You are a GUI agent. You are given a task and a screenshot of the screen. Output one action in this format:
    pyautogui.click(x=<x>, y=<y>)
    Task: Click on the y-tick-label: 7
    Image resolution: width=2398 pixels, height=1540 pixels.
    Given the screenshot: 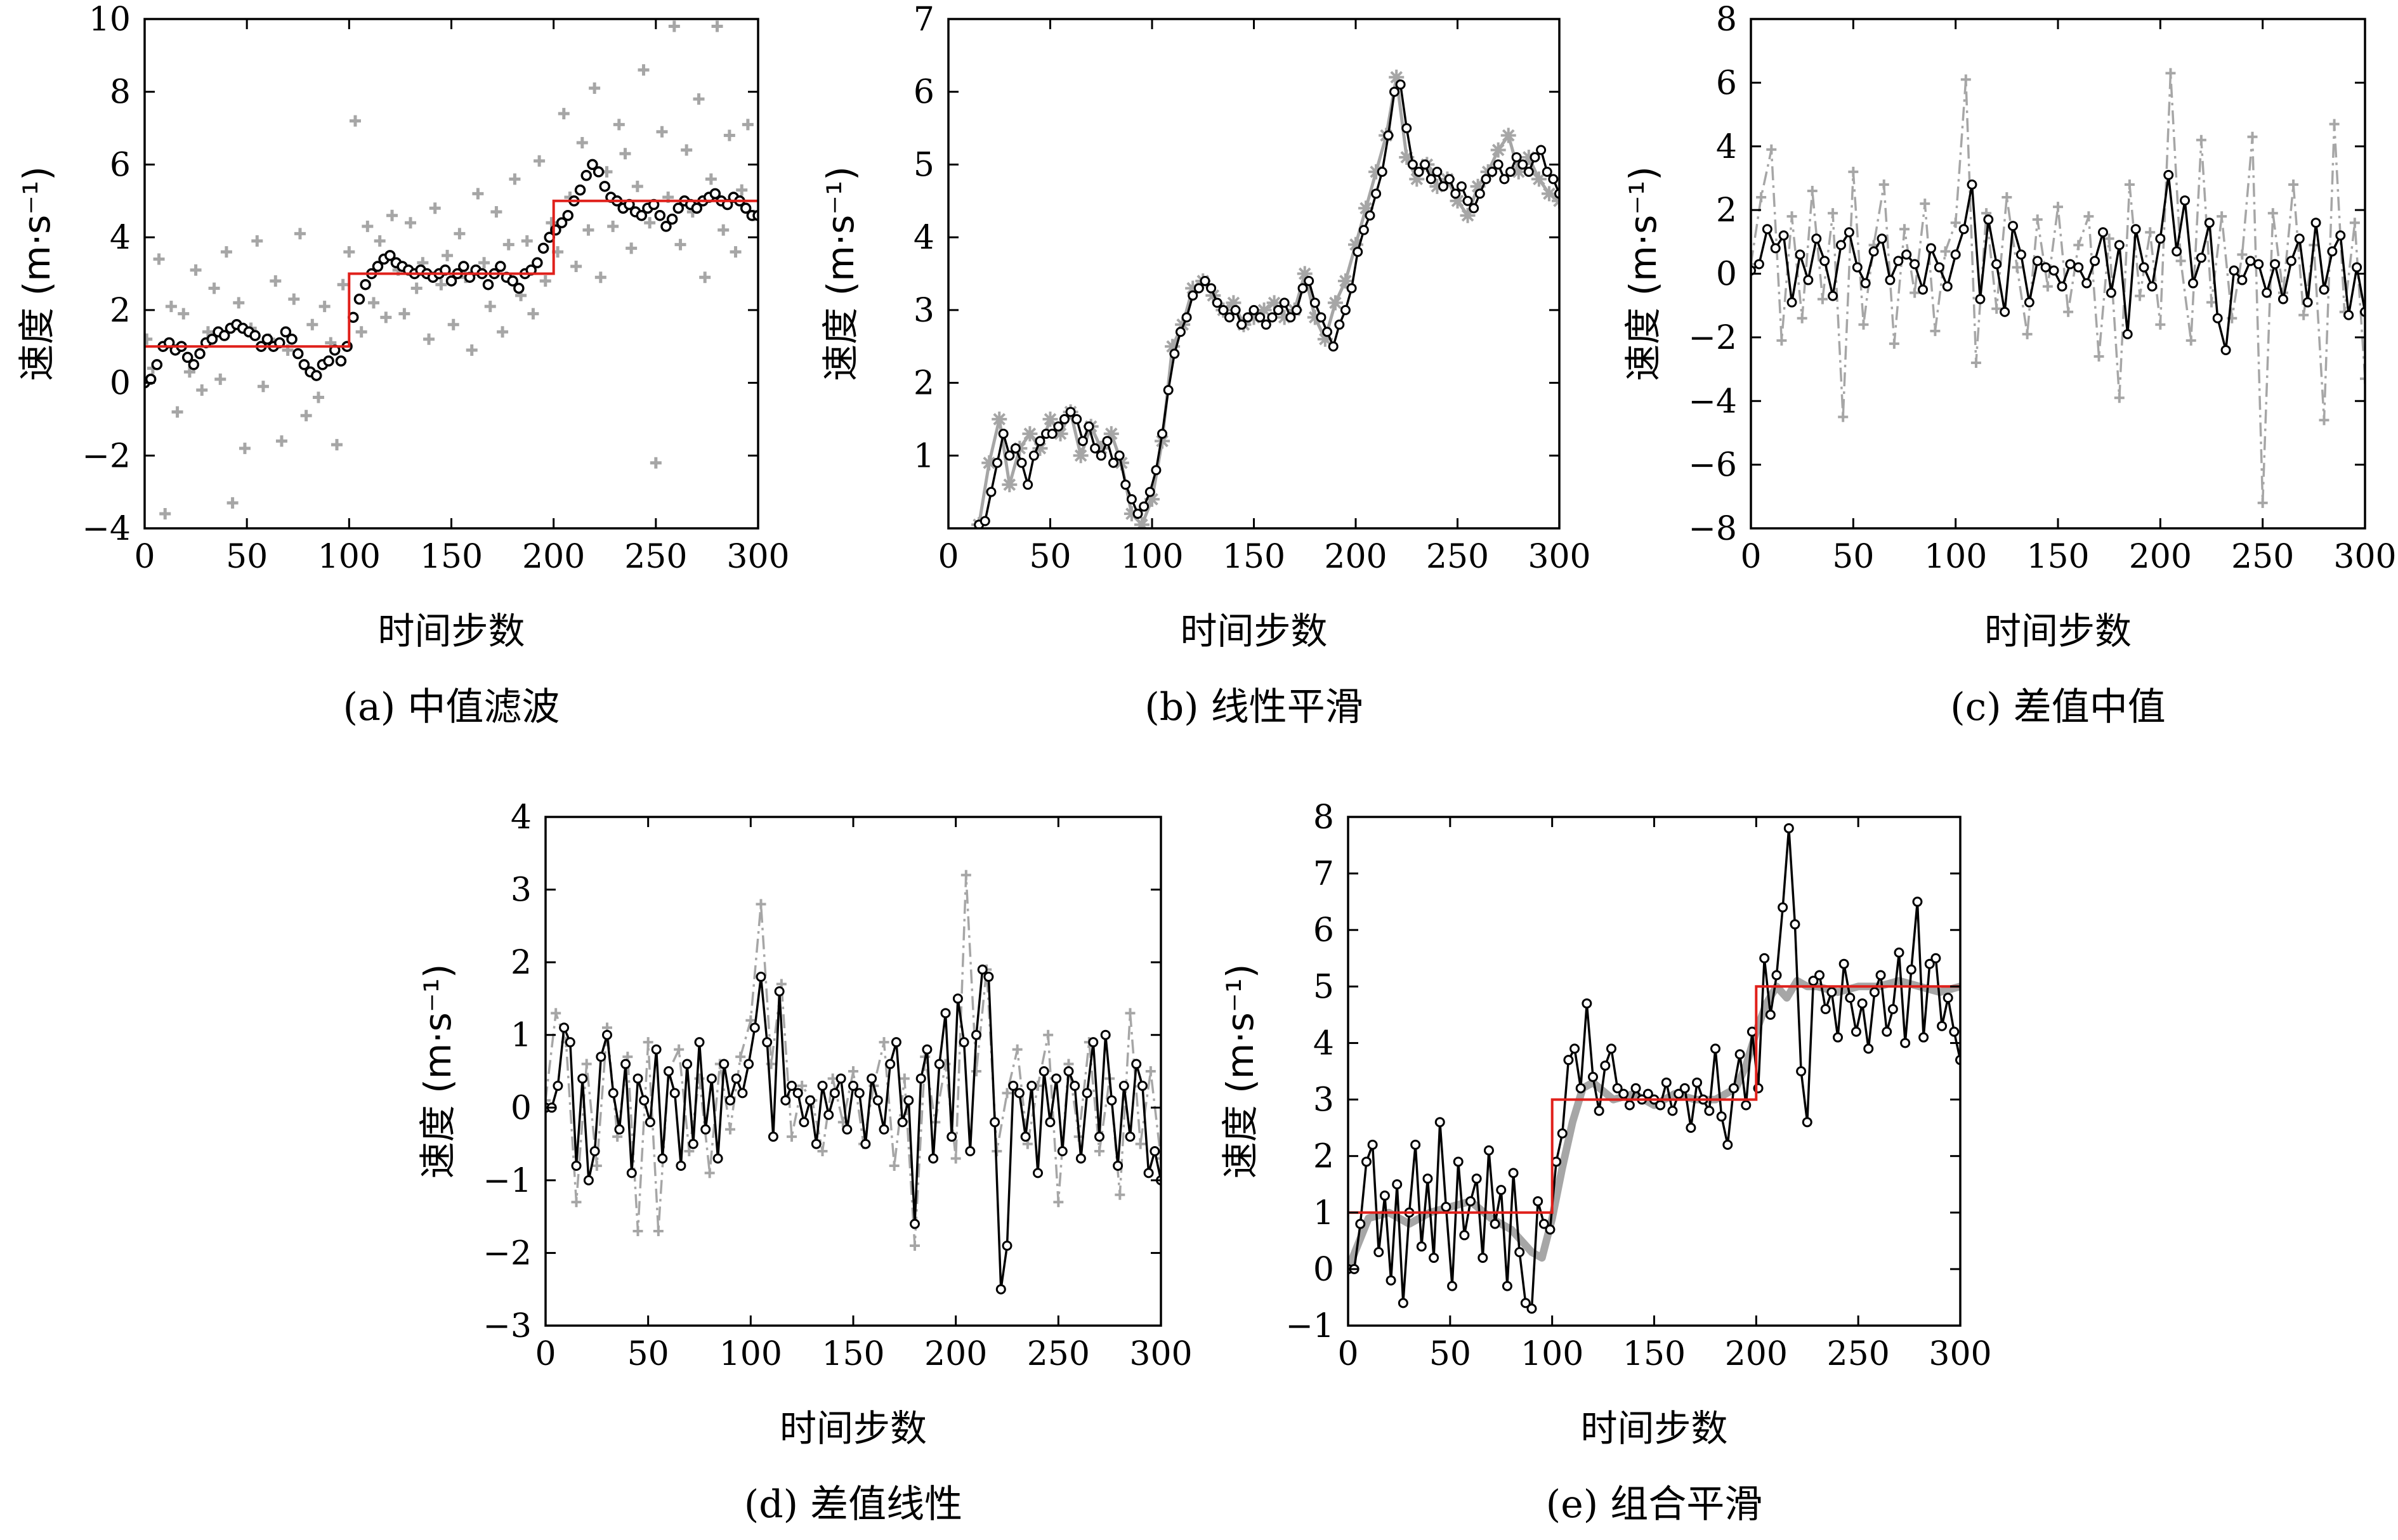 What is the action you would take?
    pyautogui.click(x=1323, y=874)
    